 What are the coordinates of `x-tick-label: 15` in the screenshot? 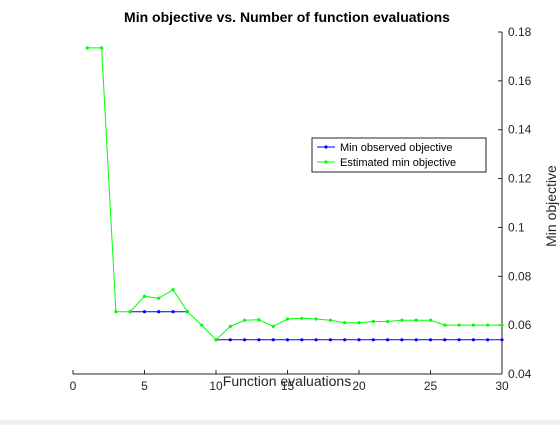 It's located at (288, 386).